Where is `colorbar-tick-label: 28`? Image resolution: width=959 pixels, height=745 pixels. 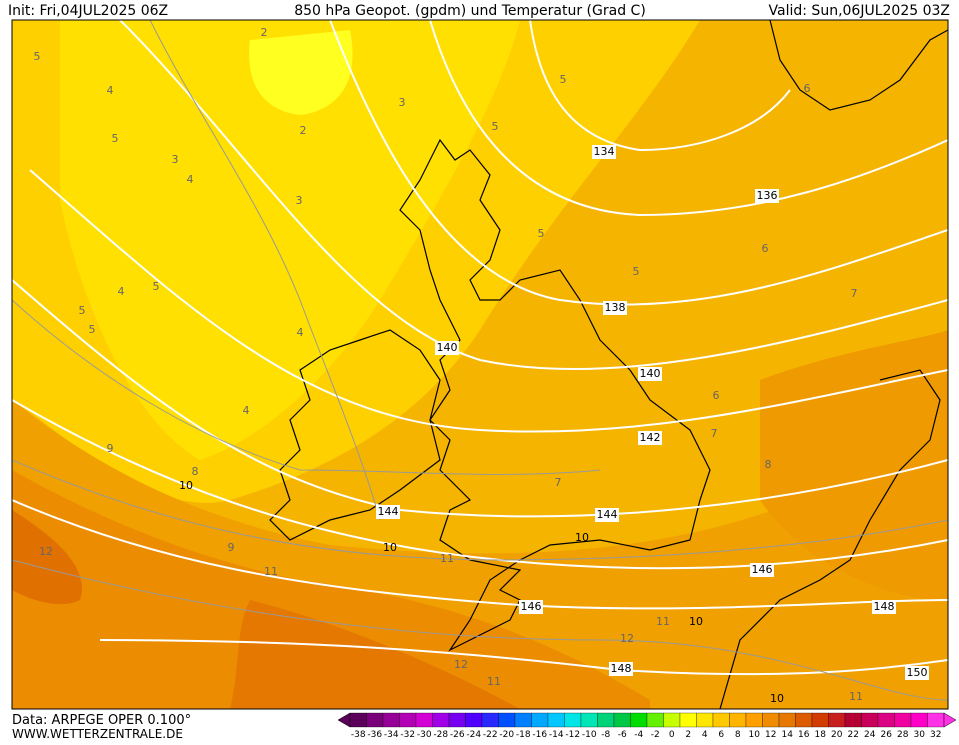 colorbar-tick-label: 28 is located at coordinates (903, 735).